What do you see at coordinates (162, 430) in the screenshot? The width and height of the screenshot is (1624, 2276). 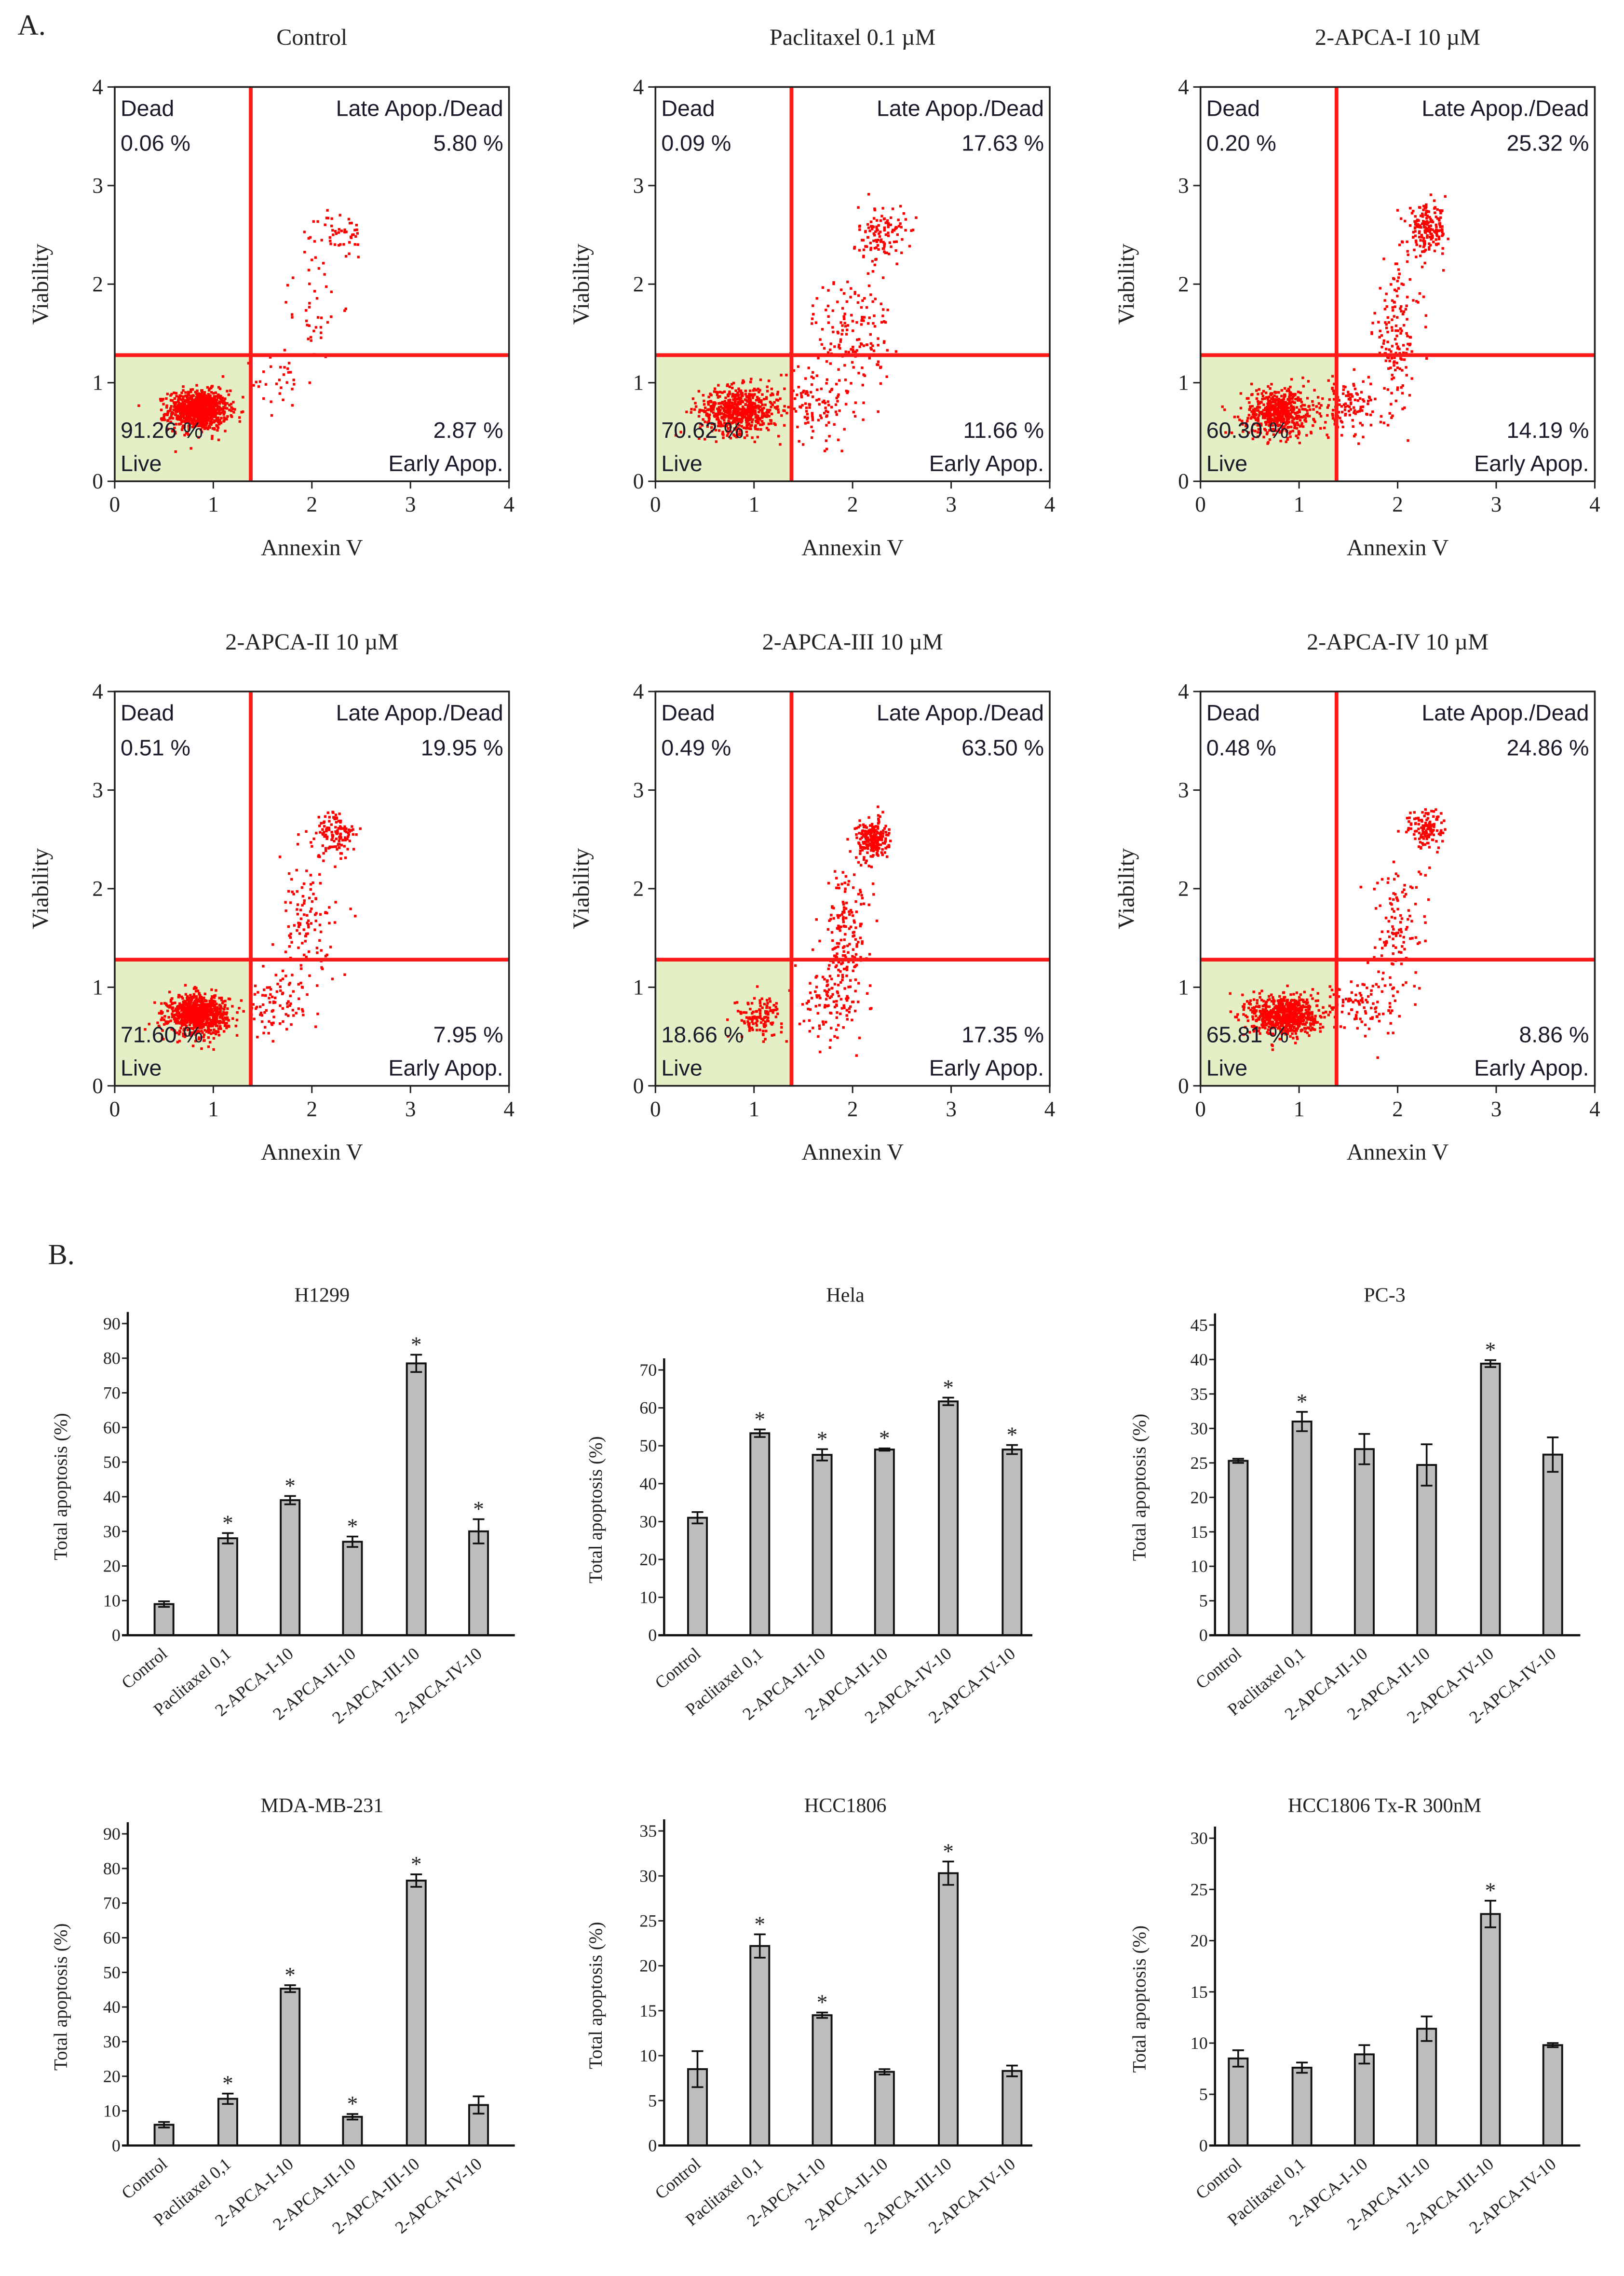 I see `quadrant-live-value: 91.26 %` at bounding box center [162, 430].